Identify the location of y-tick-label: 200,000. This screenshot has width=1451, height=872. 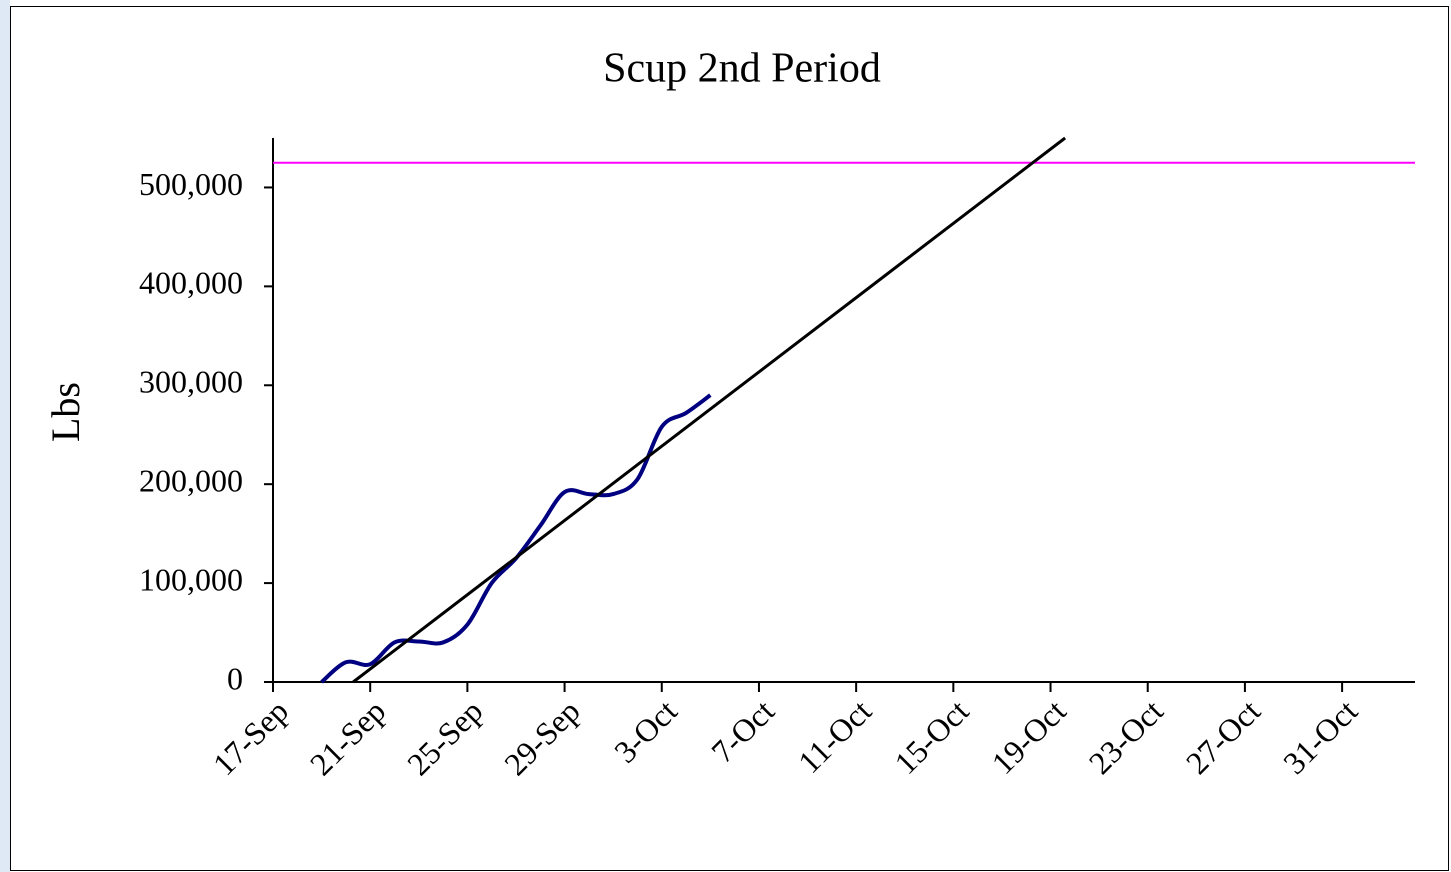
(191, 481).